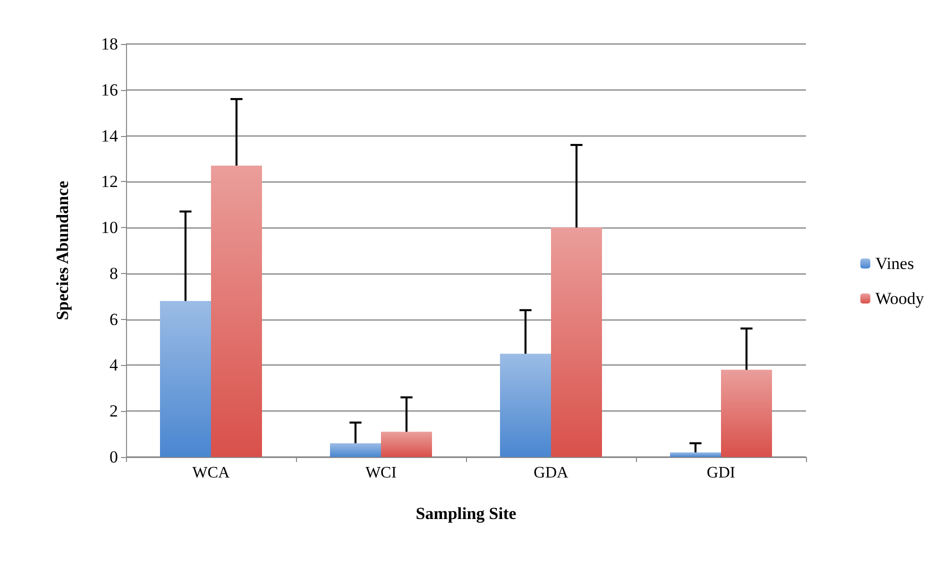 The height and width of the screenshot is (562, 952). Describe the element at coordinates (551, 473) in the screenshot. I see `x-tick-label: GDA` at that location.